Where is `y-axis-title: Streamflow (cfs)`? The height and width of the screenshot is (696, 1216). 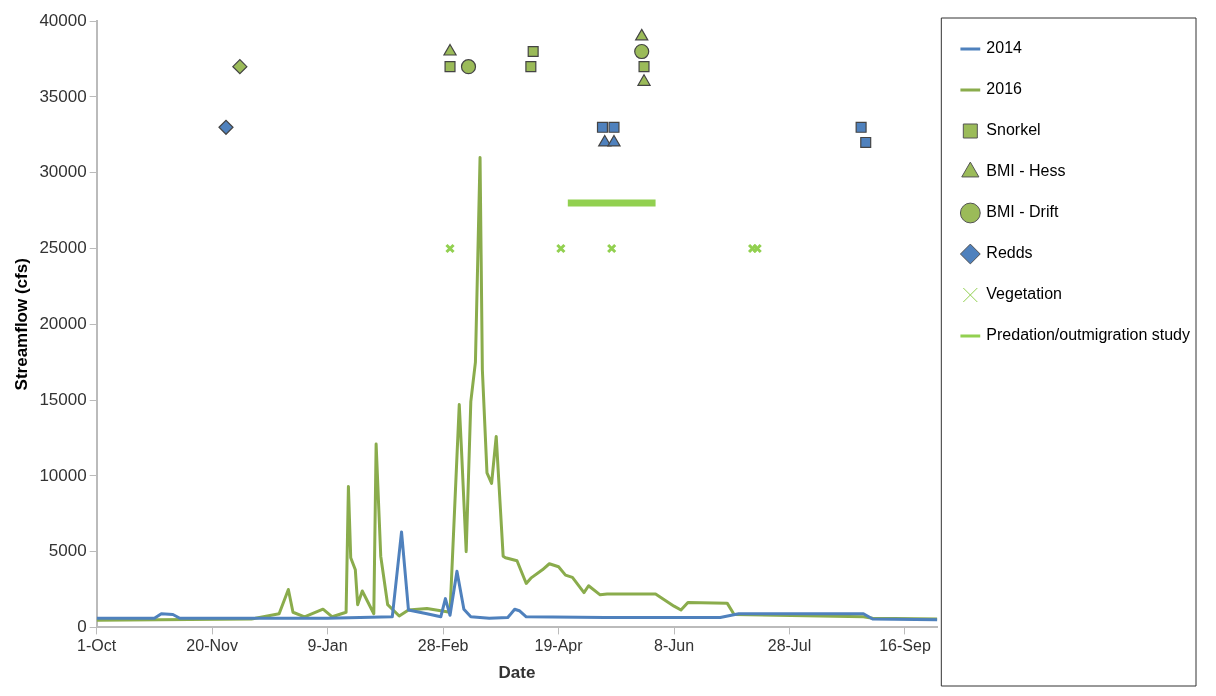 y-axis-title: Streamflow (cfs) is located at coordinates (21, 324).